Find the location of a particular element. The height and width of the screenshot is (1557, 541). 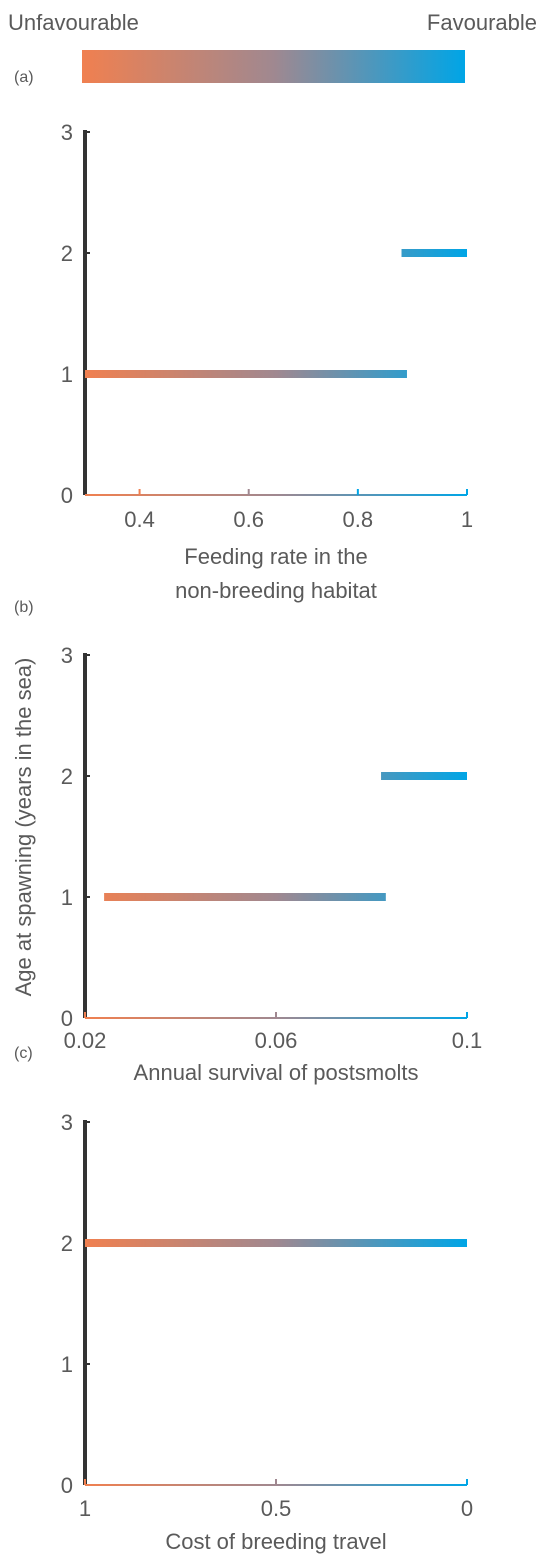

x-tick-label: 0.8 is located at coordinates (358, 519).